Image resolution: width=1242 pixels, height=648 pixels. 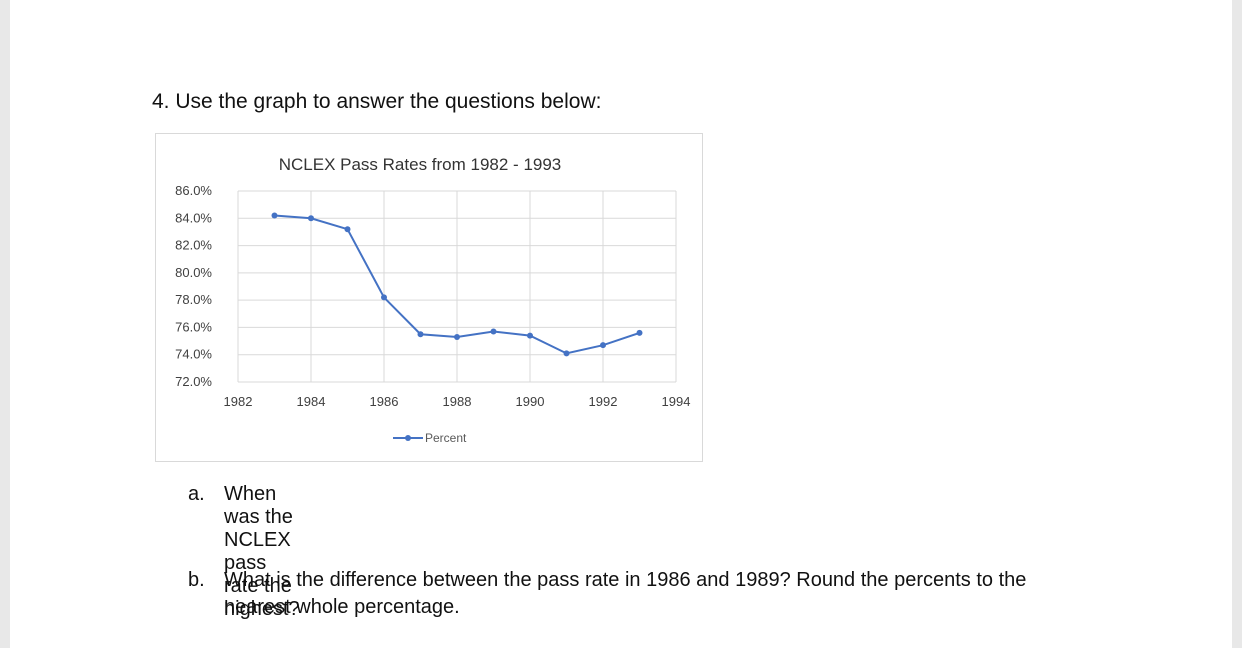 What do you see at coordinates (420, 164) in the screenshot?
I see `chart-title: NCLEX Pass Rates from 1982 - 1993` at bounding box center [420, 164].